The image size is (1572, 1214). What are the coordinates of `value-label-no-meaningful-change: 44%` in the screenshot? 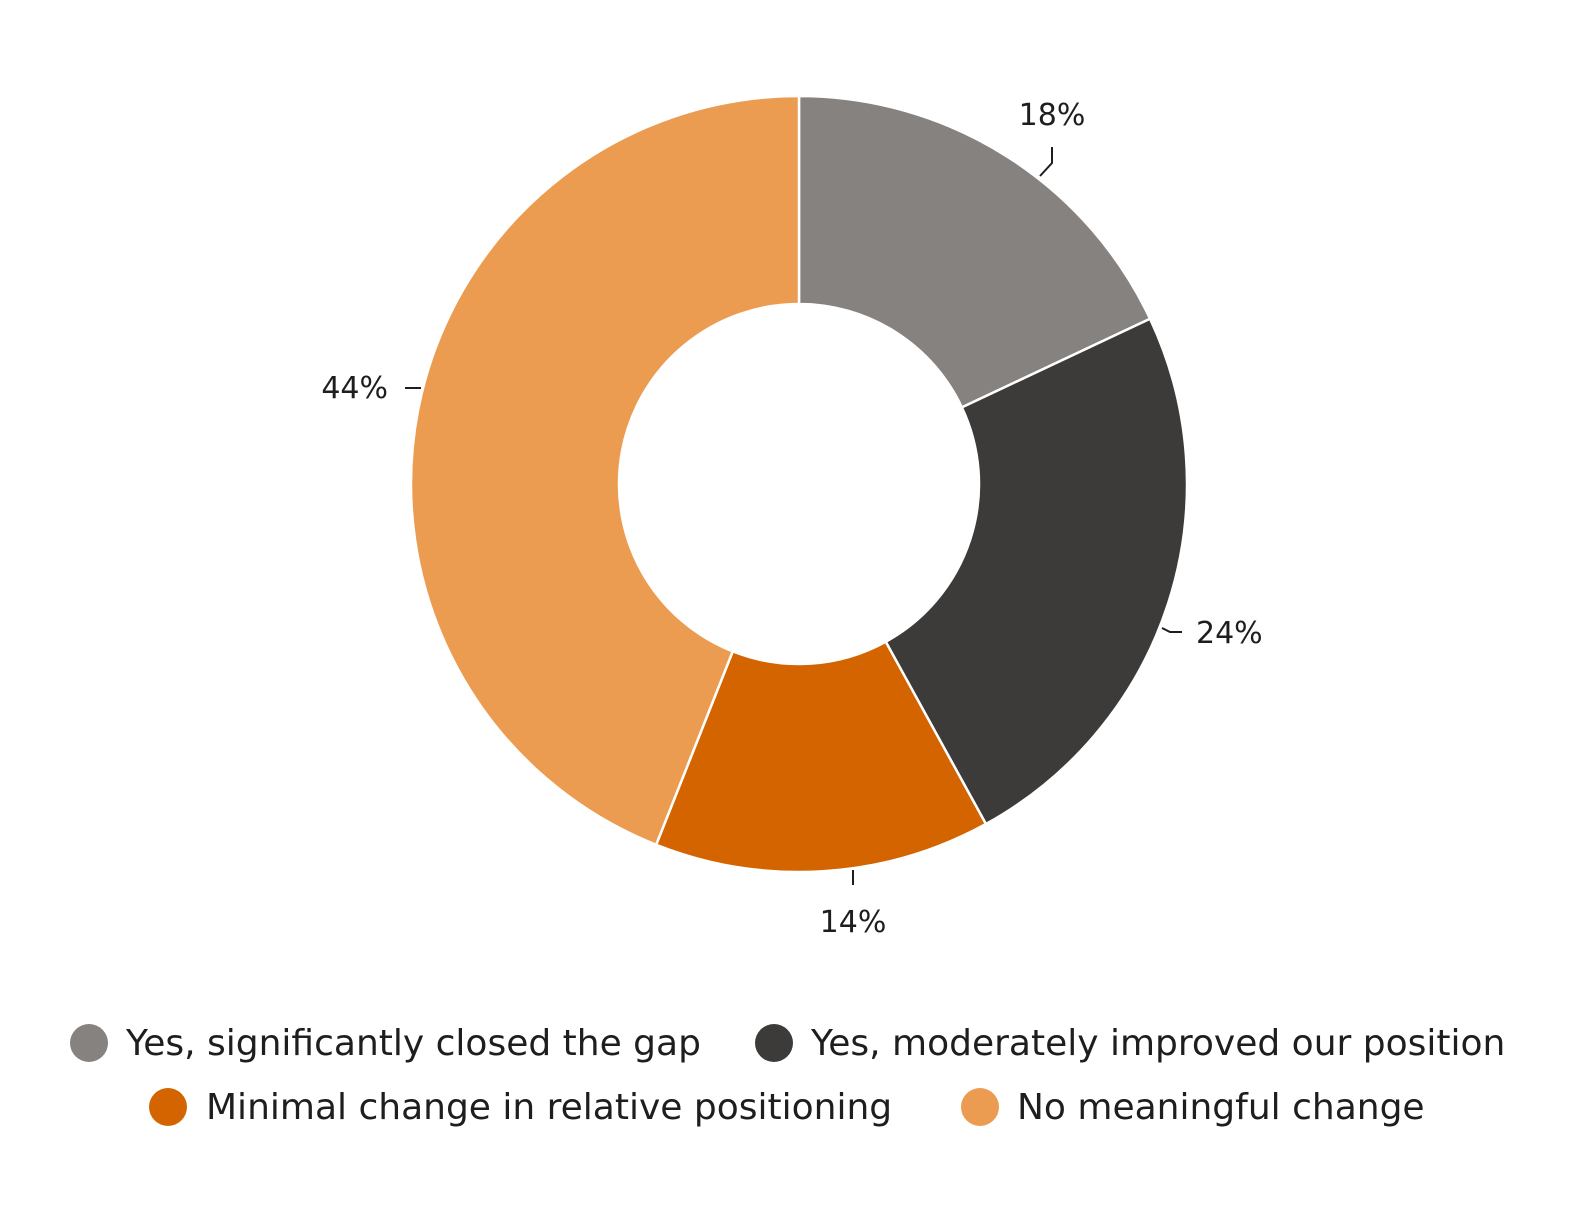 It's located at (354, 388).